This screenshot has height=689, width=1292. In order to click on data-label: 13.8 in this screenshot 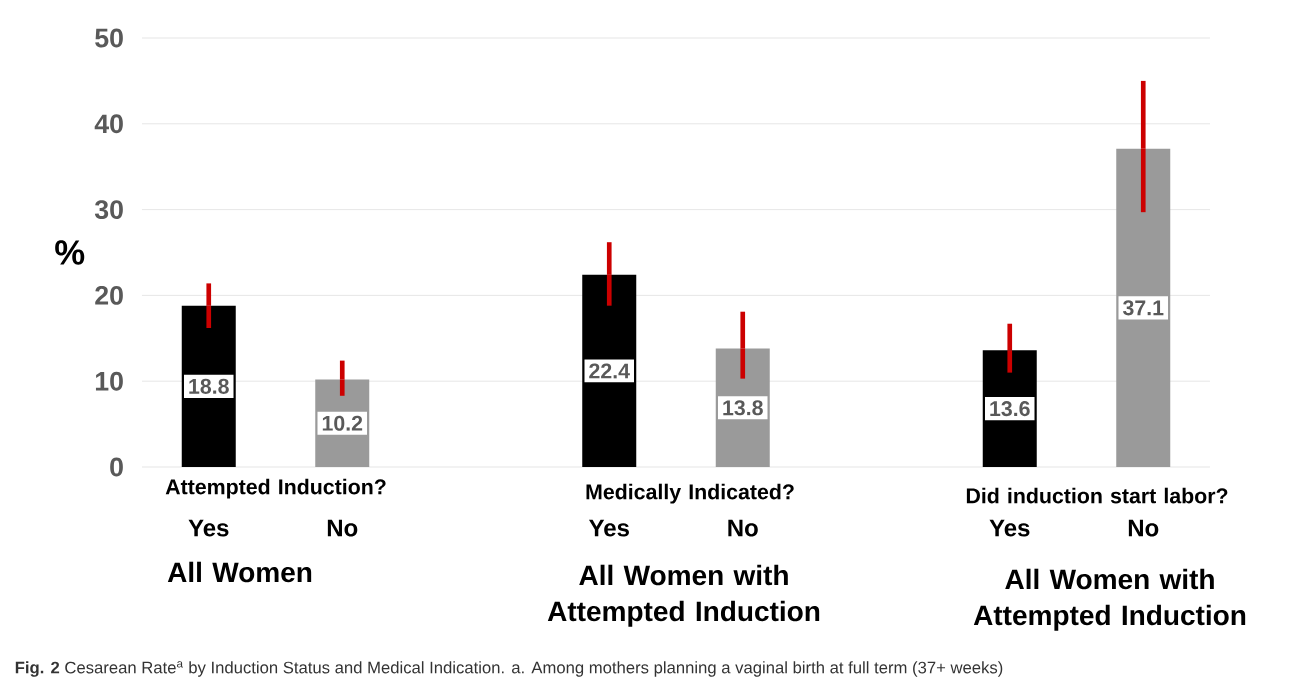, I will do `click(743, 408)`.